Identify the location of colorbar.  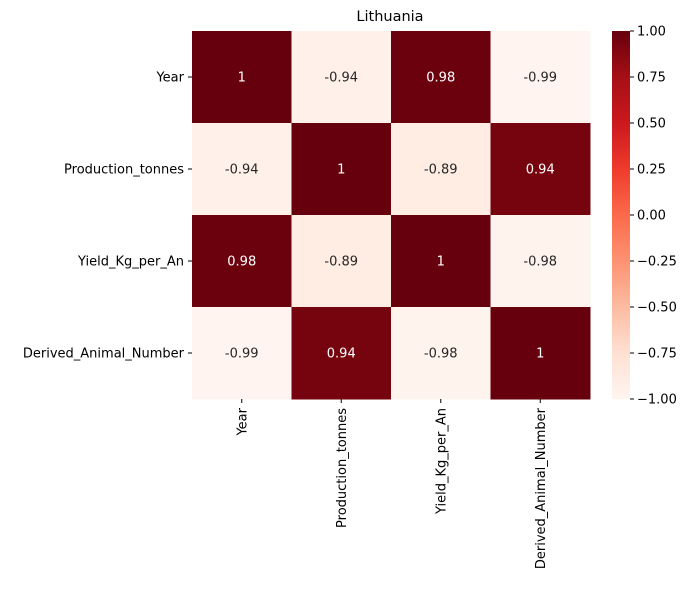
(621, 215).